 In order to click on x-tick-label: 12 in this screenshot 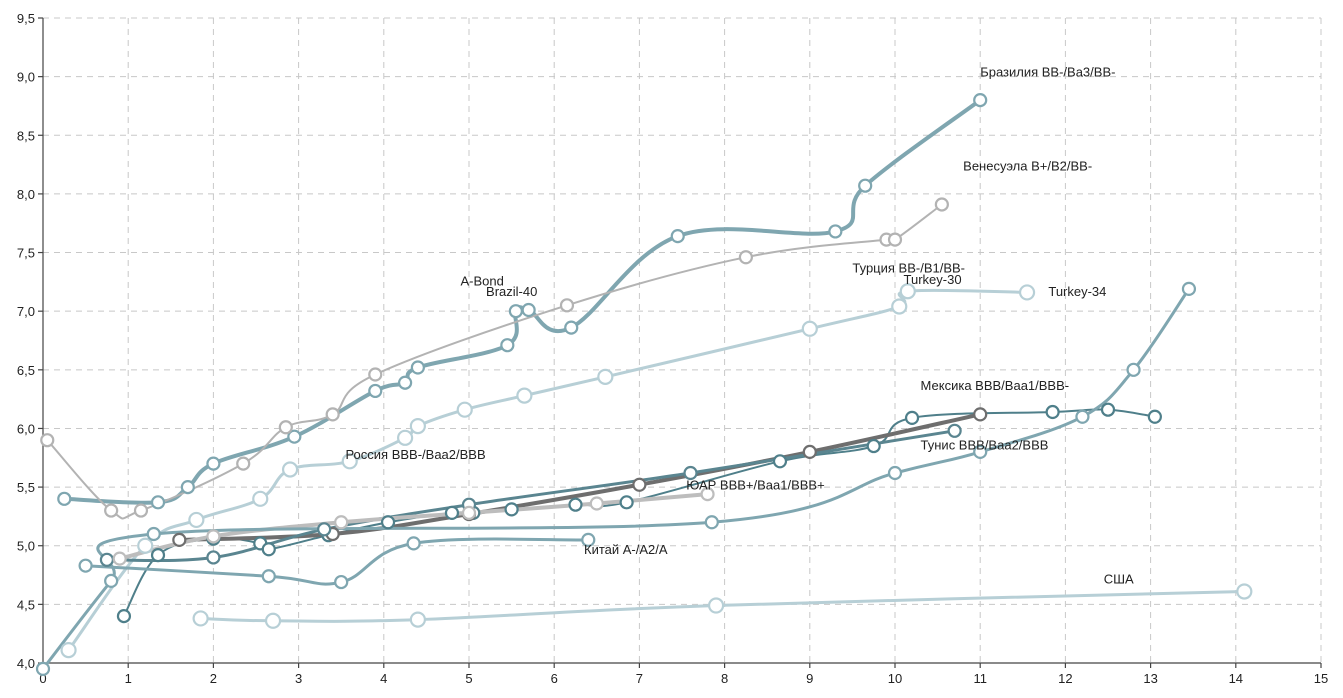, I will do `click(1065, 678)`.